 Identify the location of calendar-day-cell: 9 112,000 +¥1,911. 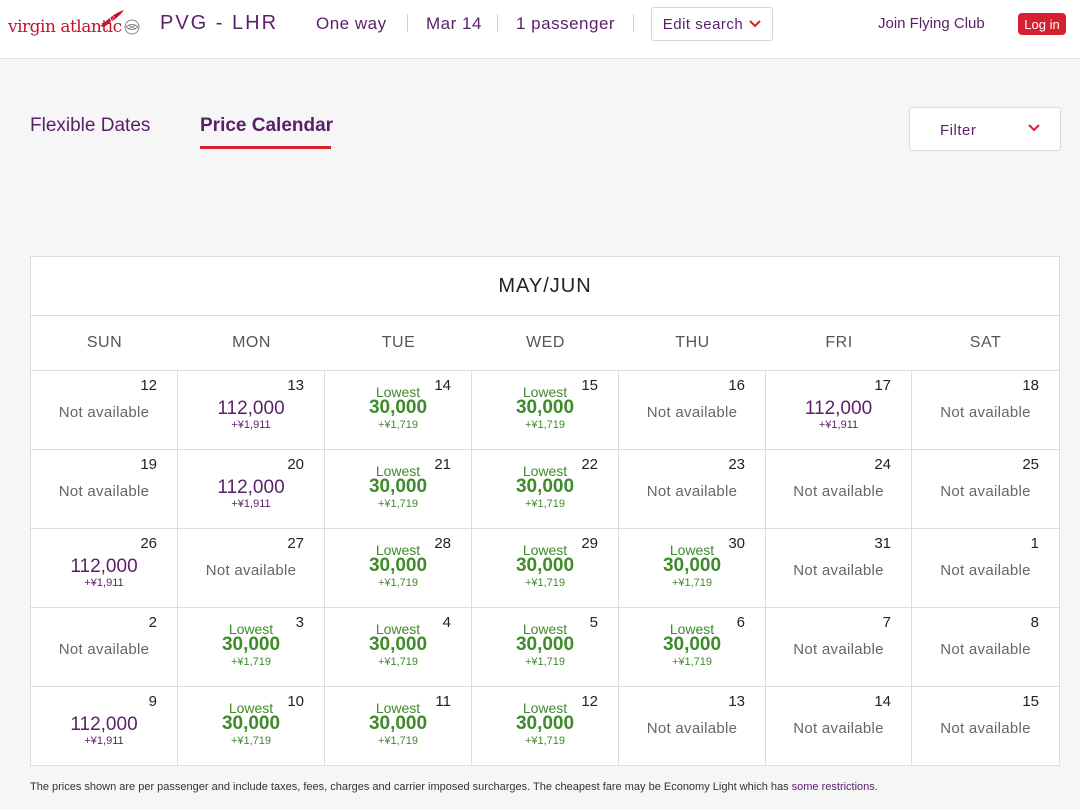
(104, 726).